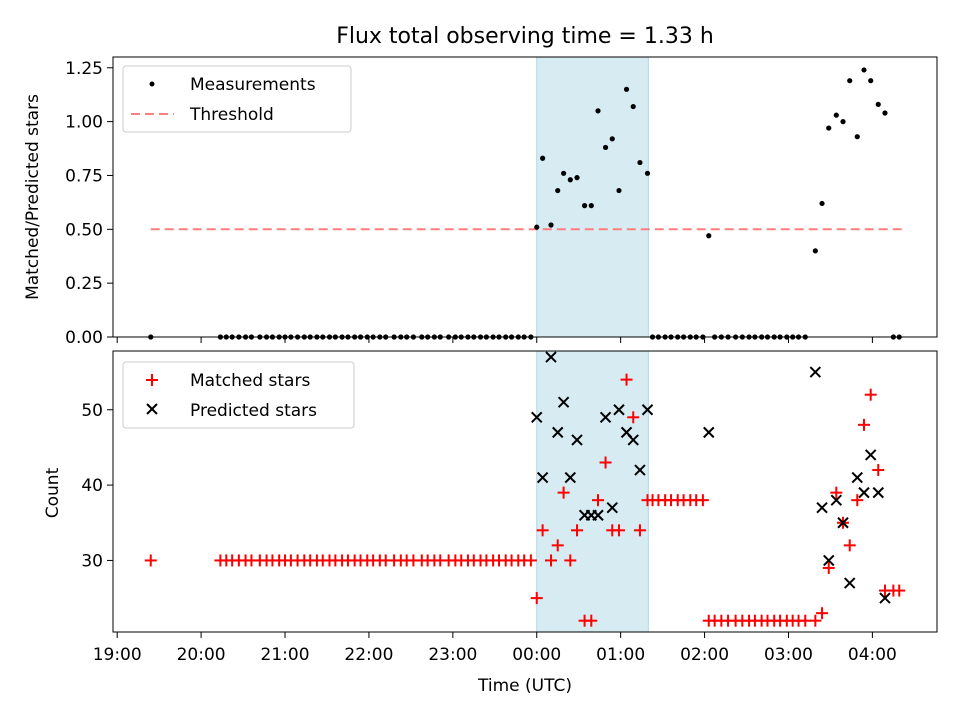  Describe the element at coordinates (592, 491) in the screenshot. I see `counts-shaded-window` at that location.